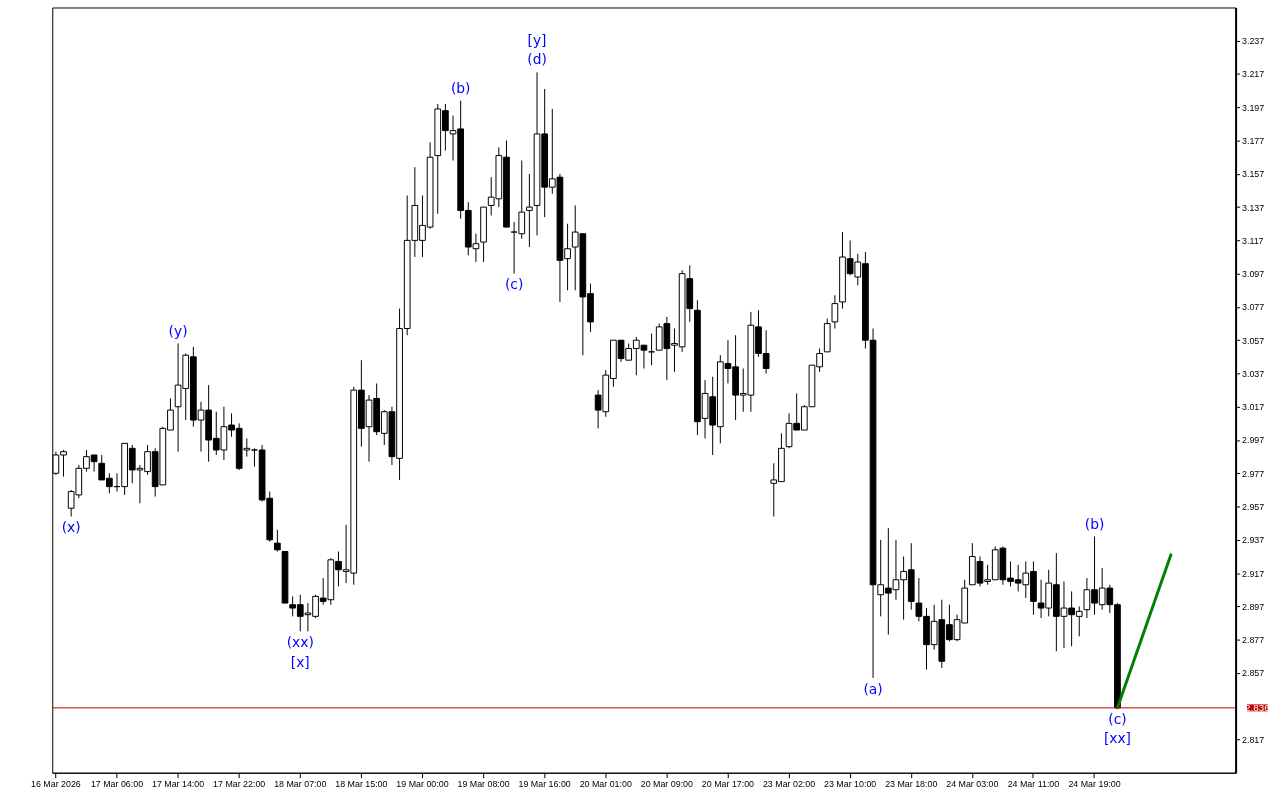 Image resolution: width=1280 pixels, height=800 pixels. Describe the element at coordinates (1253, 673) in the screenshot. I see `y-tick-label: 2.857` at that location.